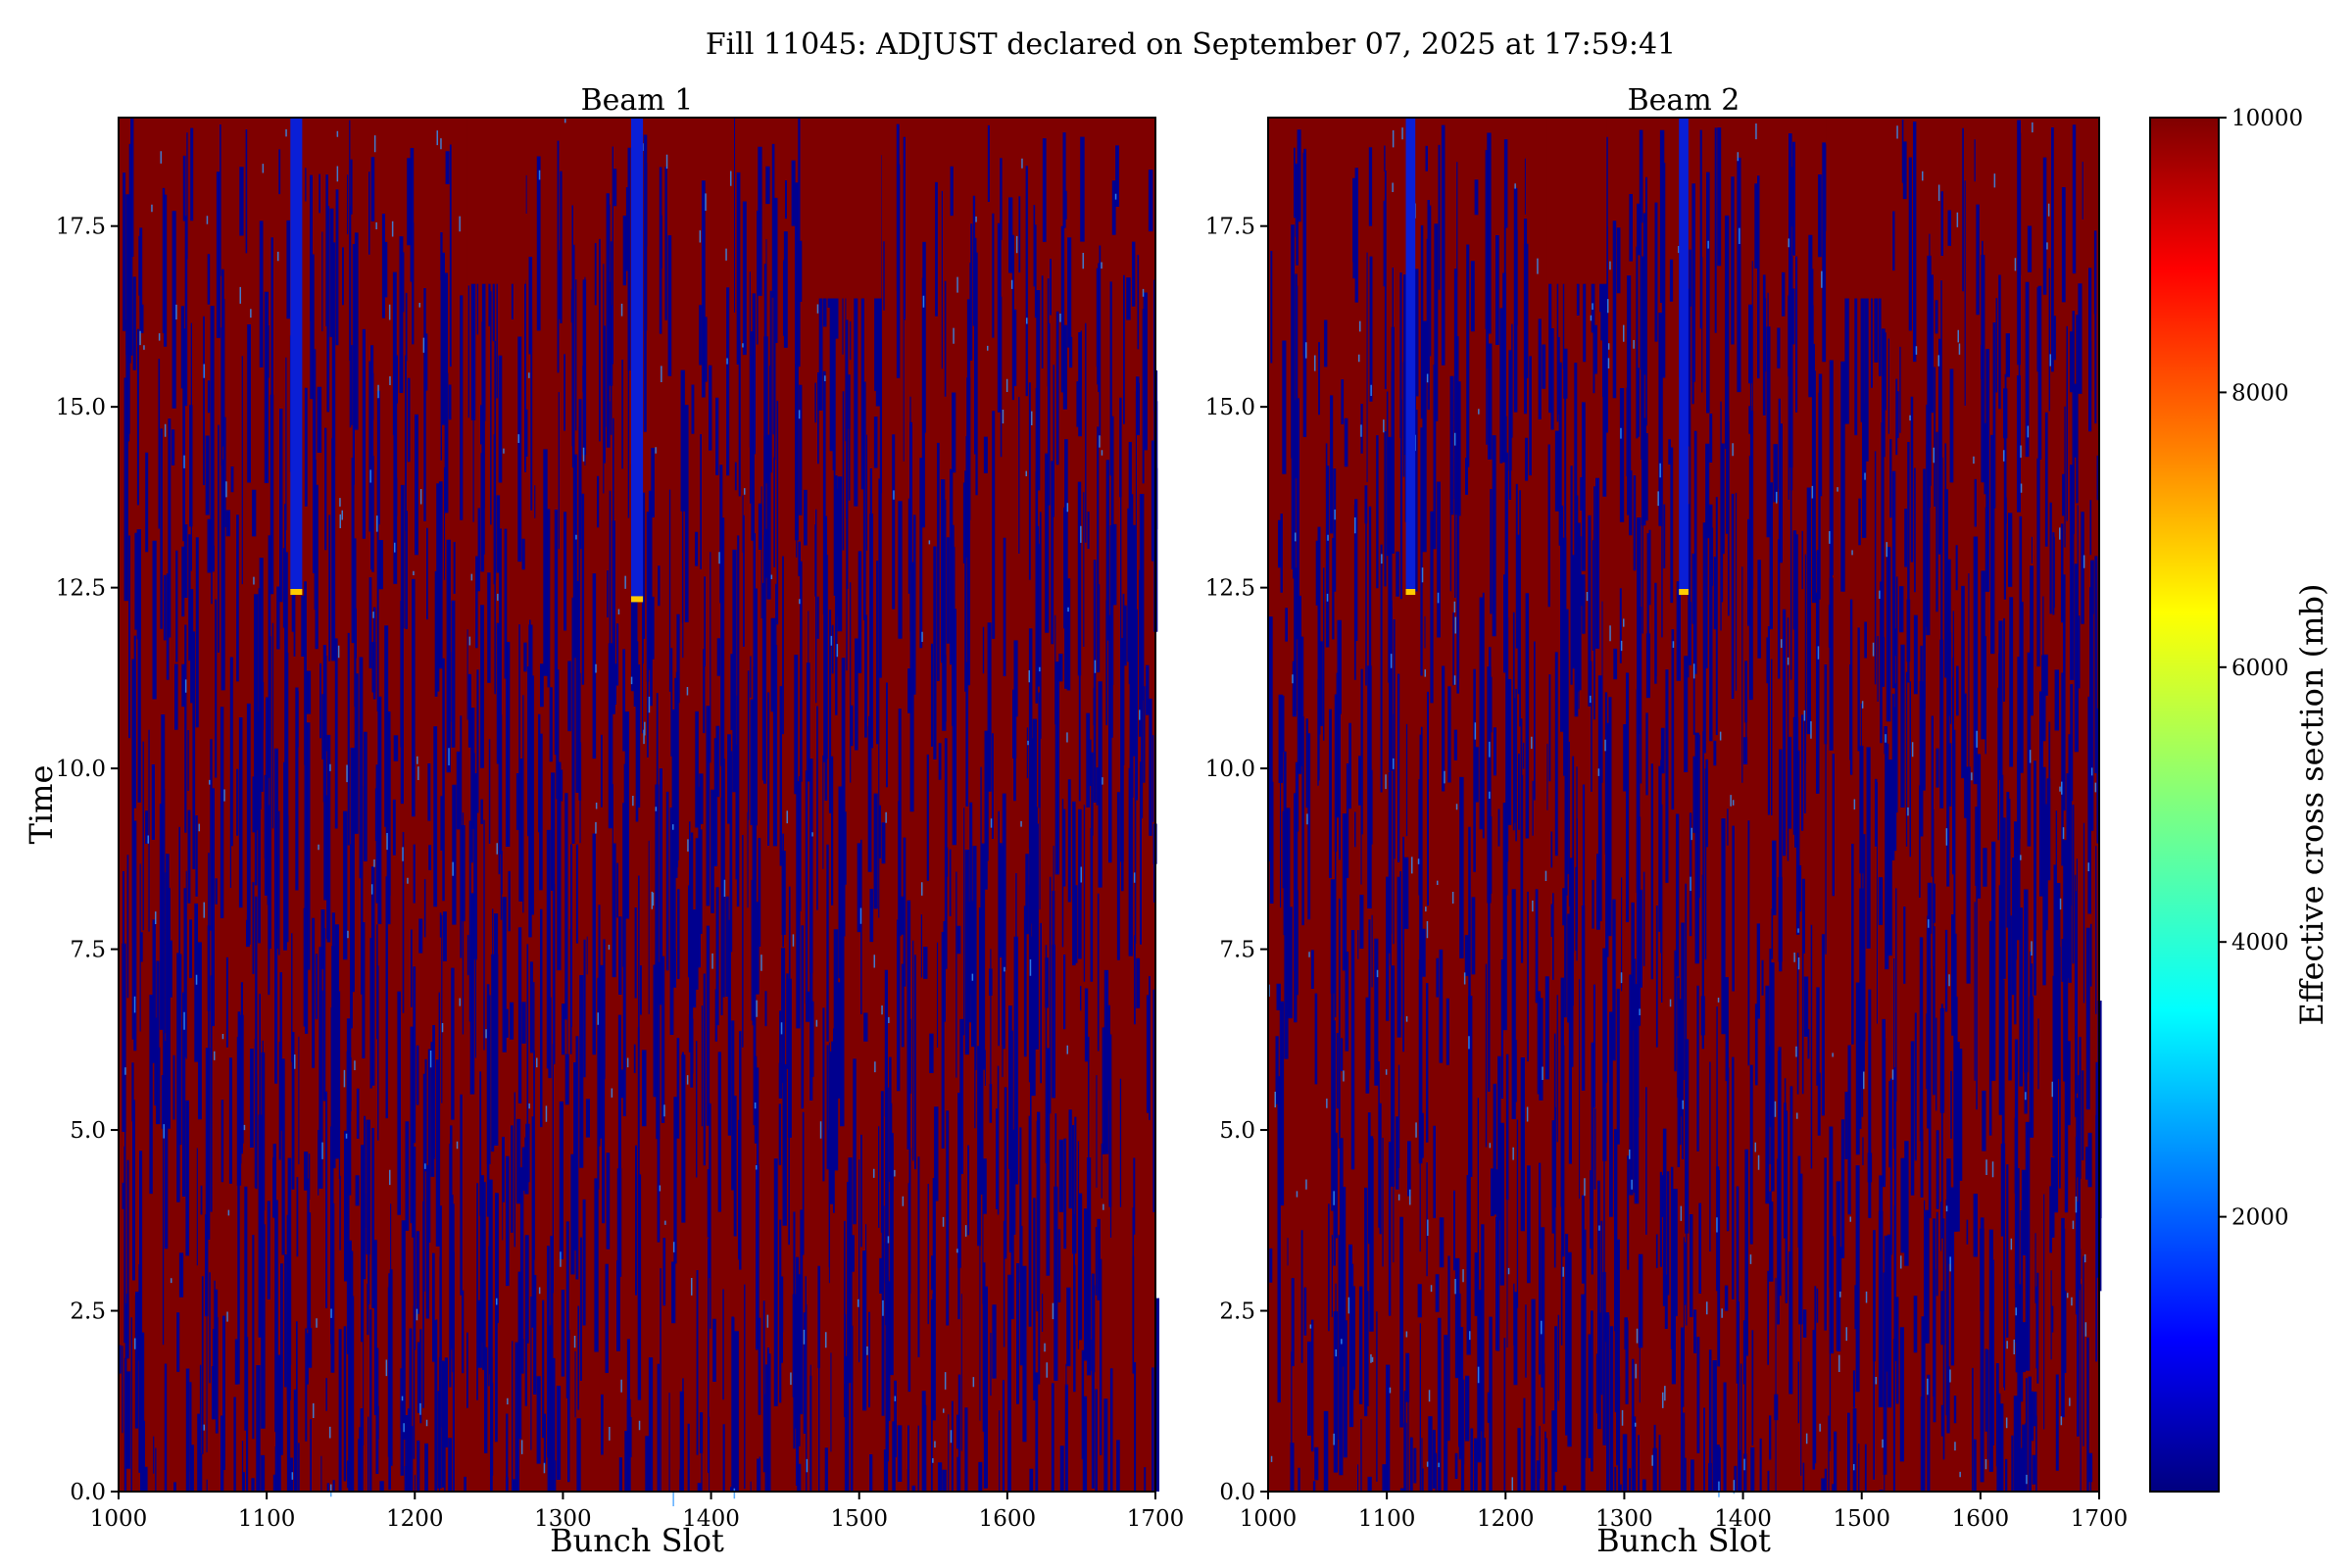  Describe the element at coordinates (637, 1512) in the screenshot. I see `beam-1-x-ticks: 1000 1100 1200 1300 1400 1500 1600 1700` at that location.